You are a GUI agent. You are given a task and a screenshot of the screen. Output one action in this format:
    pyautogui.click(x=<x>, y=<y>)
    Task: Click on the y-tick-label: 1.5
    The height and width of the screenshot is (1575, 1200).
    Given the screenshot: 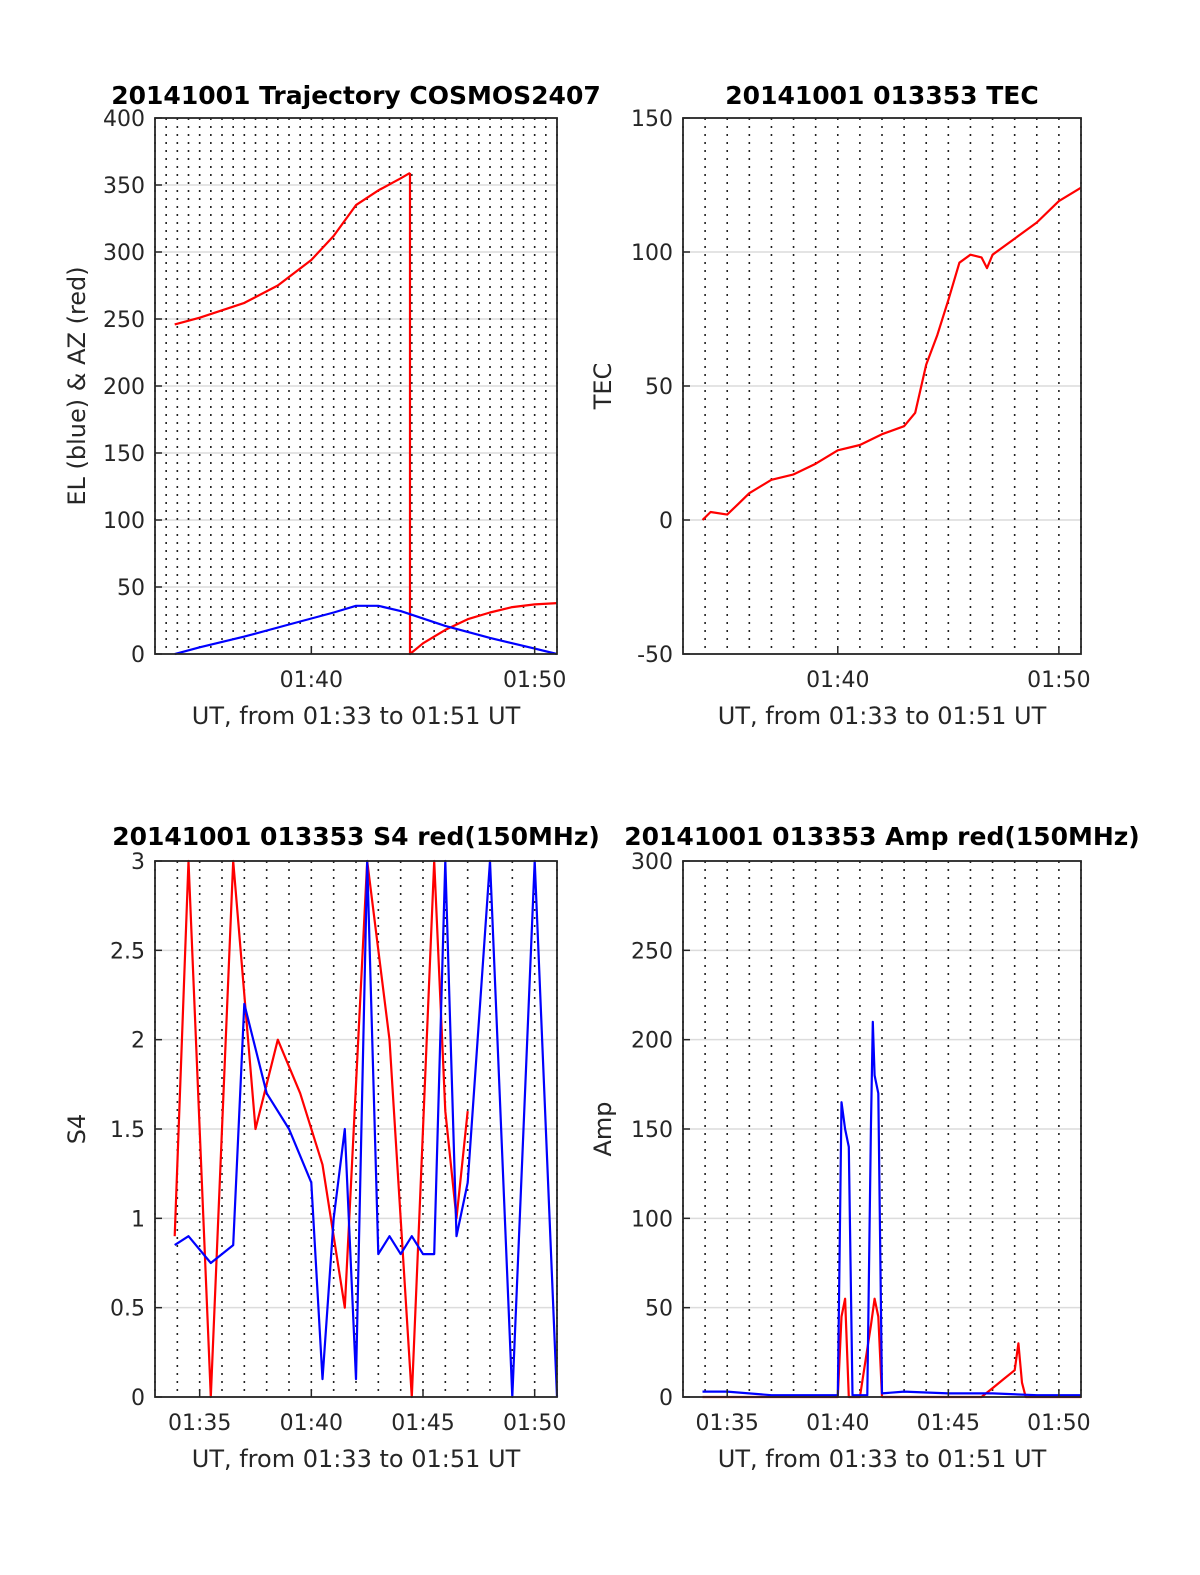 What is the action you would take?
    pyautogui.click(x=127, y=1130)
    